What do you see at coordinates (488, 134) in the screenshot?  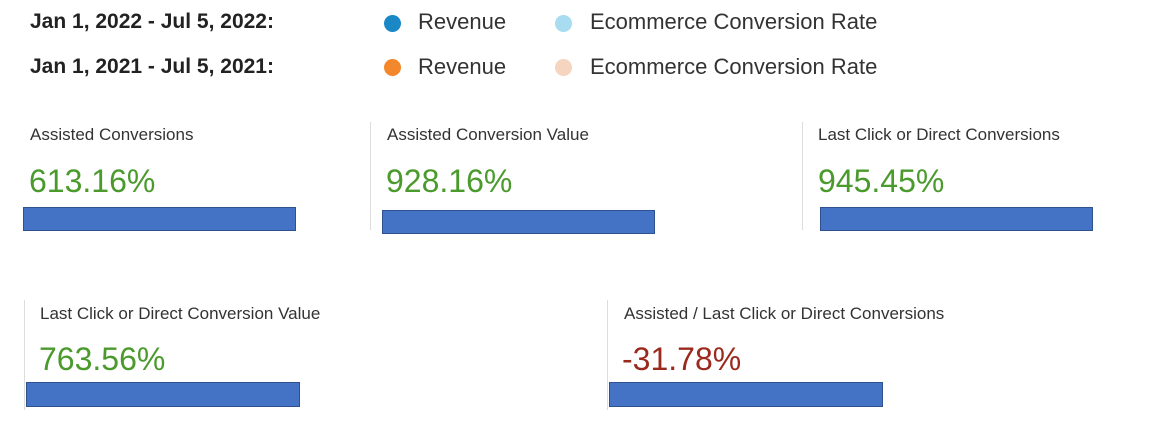 I see `metric-label: Assisted Conversion Value` at bounding box center [488, 134].